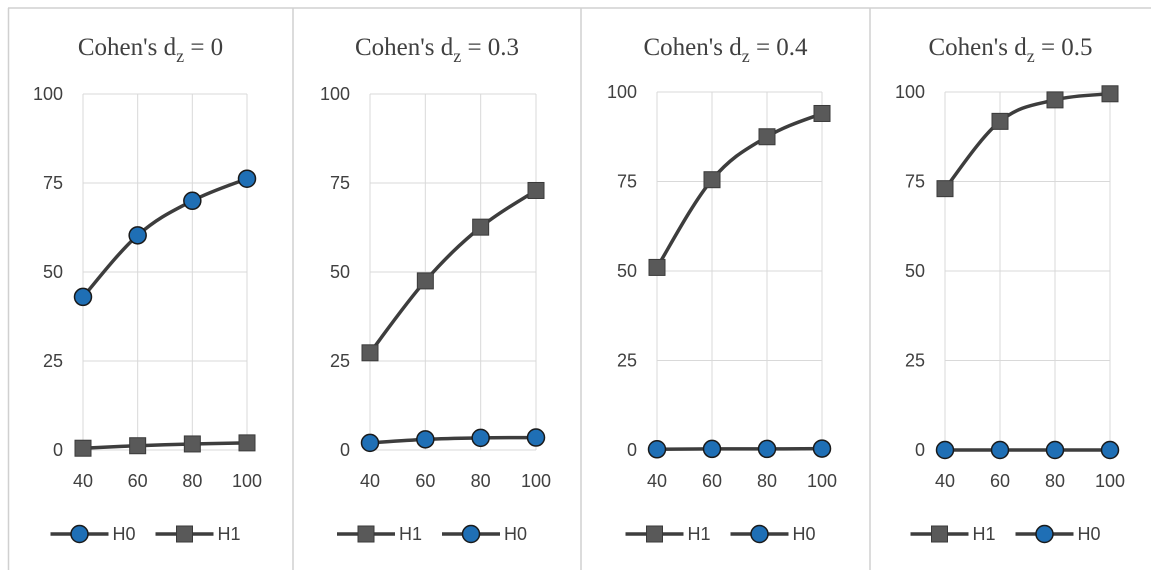 Image resolution: width=1151 pixels, height=570 pixels. I want to click on panel-title: Cohen's dz = 0.3, so click(437, 50).